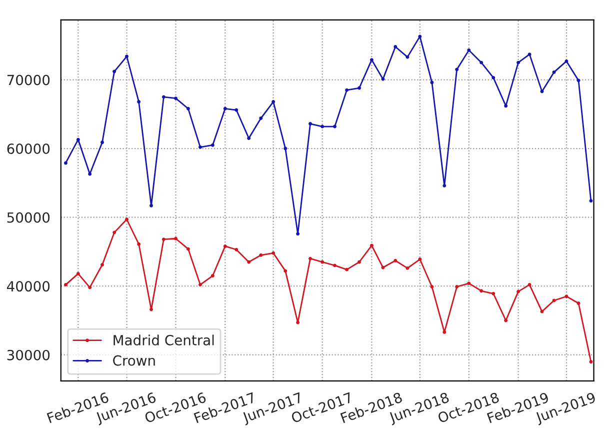  I want to click on legend-label: Crown, so click(134, 360).